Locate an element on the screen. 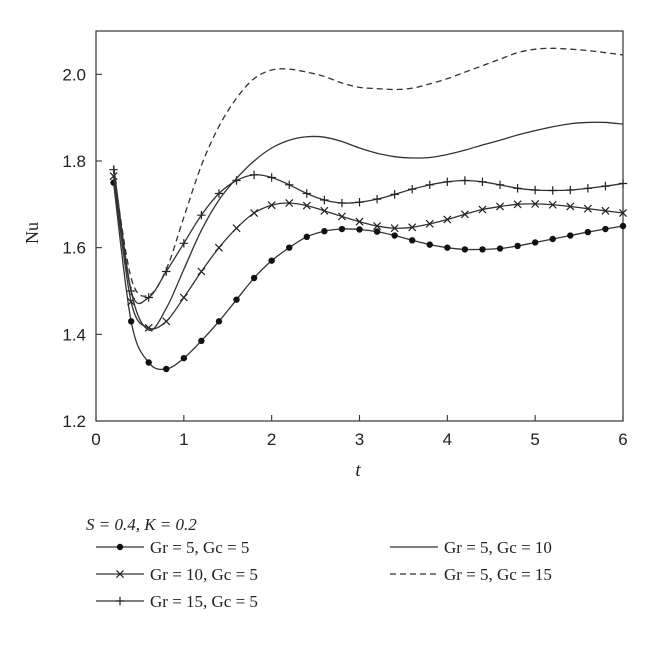  legend-label: Gr = 10, Gc = 5 is located at coordinates (204, 574).